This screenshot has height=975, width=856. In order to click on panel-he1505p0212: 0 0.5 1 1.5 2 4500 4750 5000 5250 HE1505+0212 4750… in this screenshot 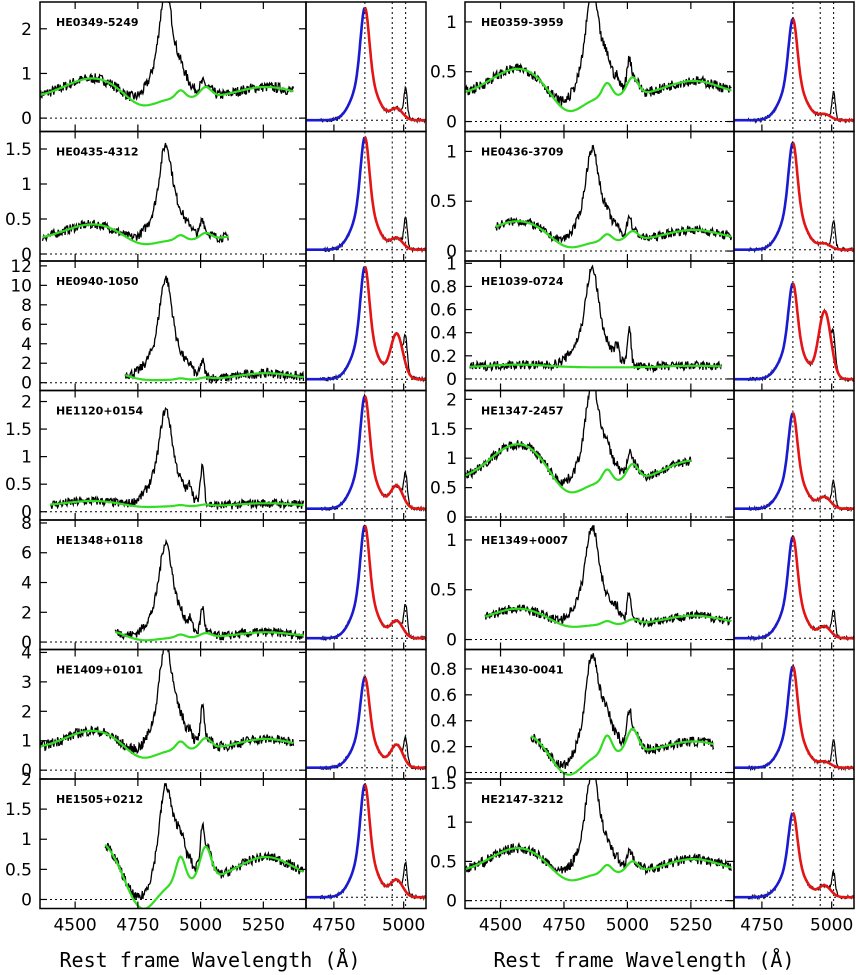, I will do `click(216, 853)`.